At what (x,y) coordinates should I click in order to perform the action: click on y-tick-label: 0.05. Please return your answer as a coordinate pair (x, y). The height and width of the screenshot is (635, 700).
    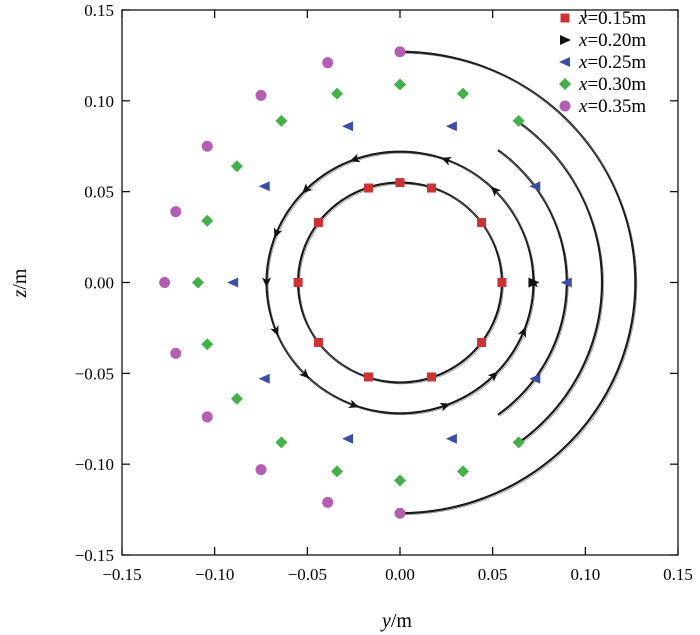
    Looking at the image, I should click on (99, 192).